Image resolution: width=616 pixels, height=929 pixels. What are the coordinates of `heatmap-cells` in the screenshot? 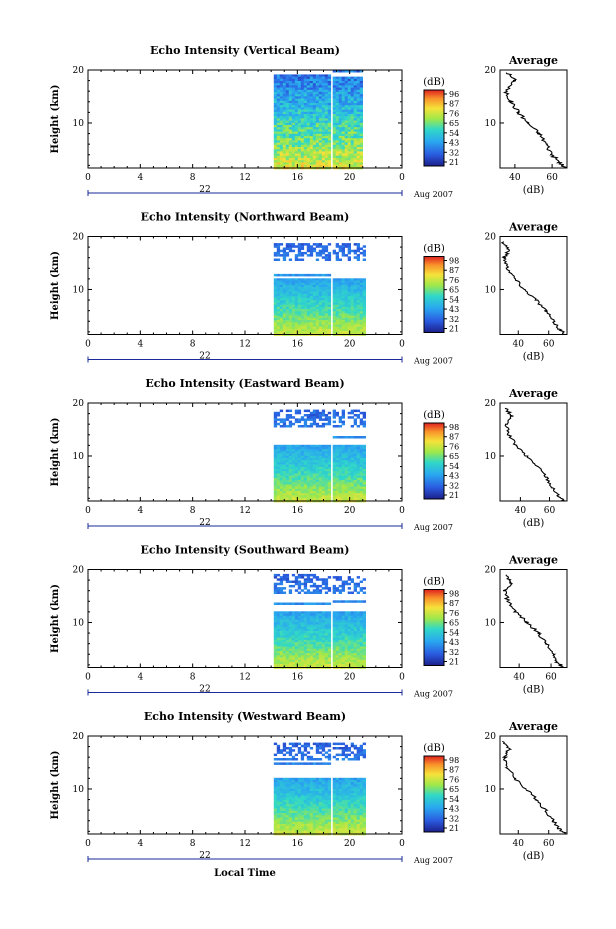 It's located at (319, 456).